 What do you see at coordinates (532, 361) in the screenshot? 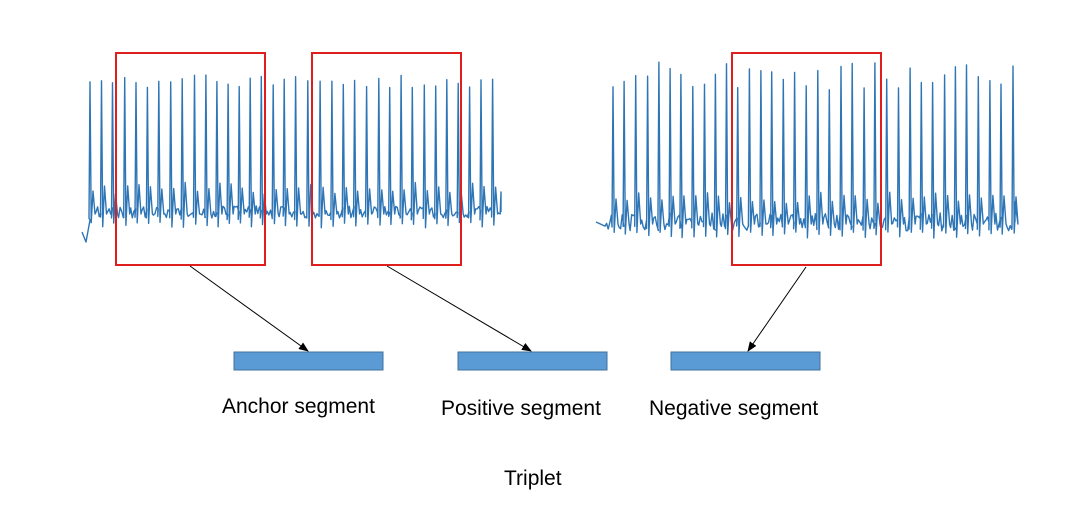
I see `positive-segment-bar` at bounding box center [532, 361].